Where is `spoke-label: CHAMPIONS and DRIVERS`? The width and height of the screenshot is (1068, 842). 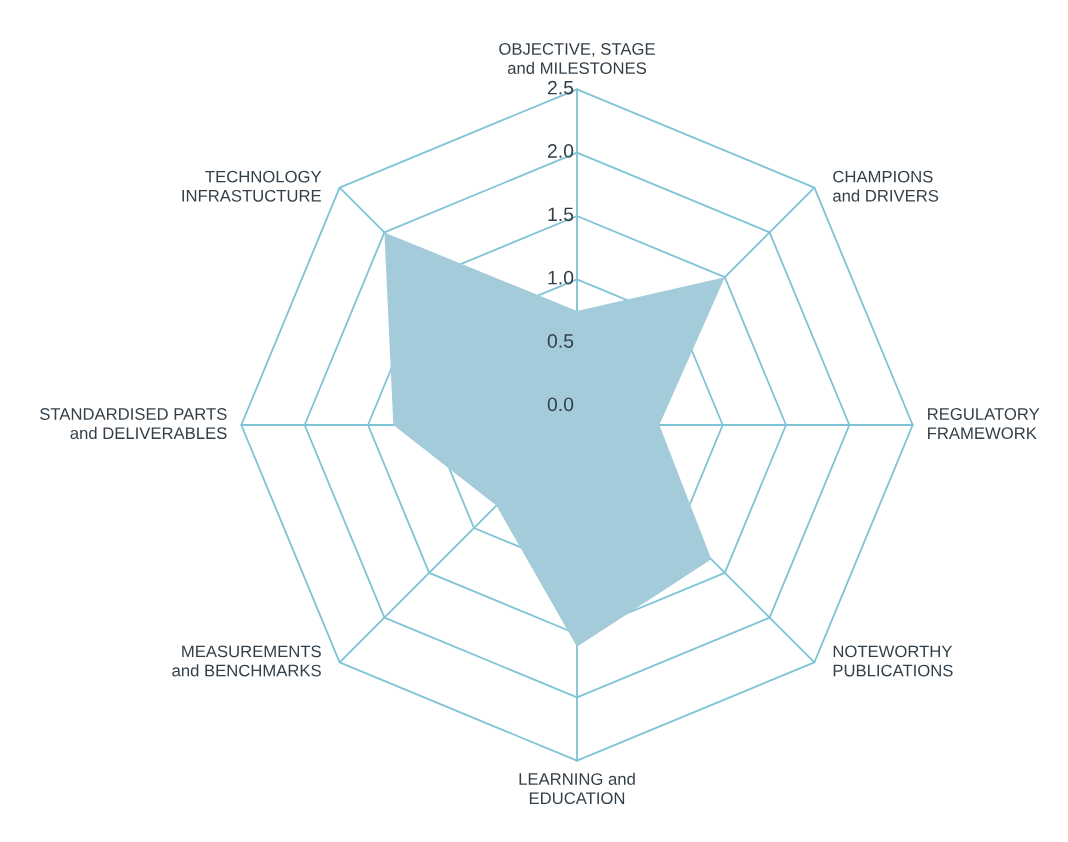 spoke-label: CHAMPIONS and DRIVERS is located at coordinates (886, 186).